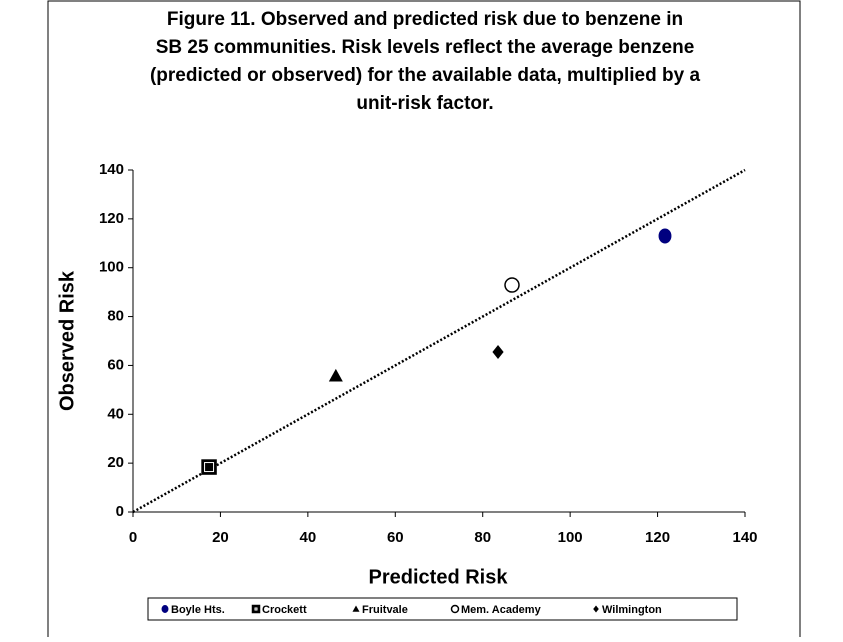 The width and height of the screenshot is (843, 642). What do you see at coordinates (133, 537) in the screenshot?
I see `x-tick-label: 0` at bounding box center [133, 537].